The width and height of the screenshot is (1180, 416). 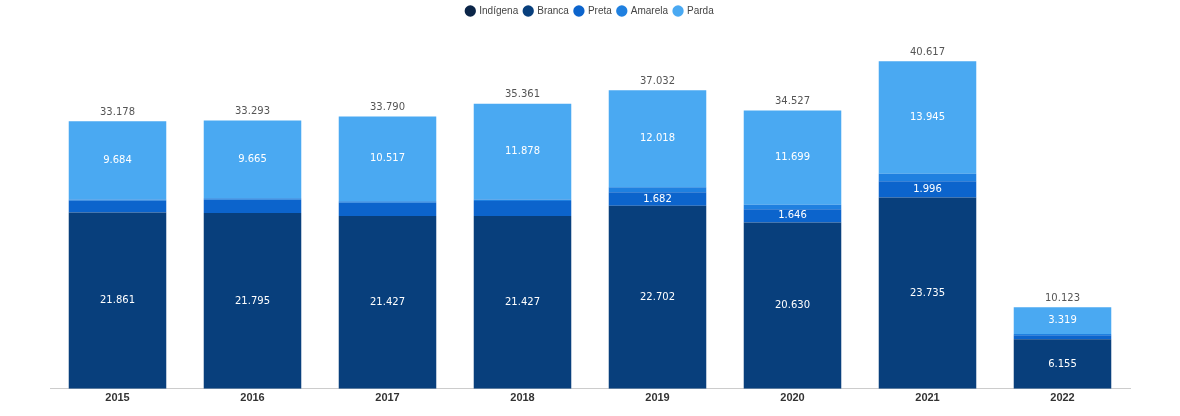 I want to click on legend-label: Branca, so click(x=553, y=10).